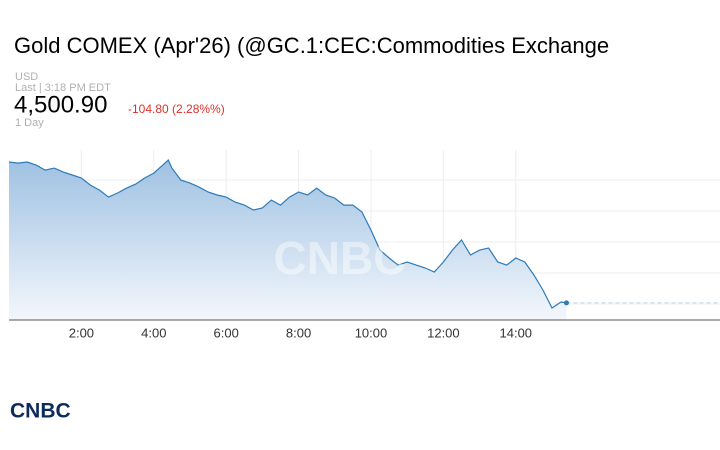  What do you see at coordinates (566, 303) in the screenshot?
I see `last-point` at bounding box center [566, 303].